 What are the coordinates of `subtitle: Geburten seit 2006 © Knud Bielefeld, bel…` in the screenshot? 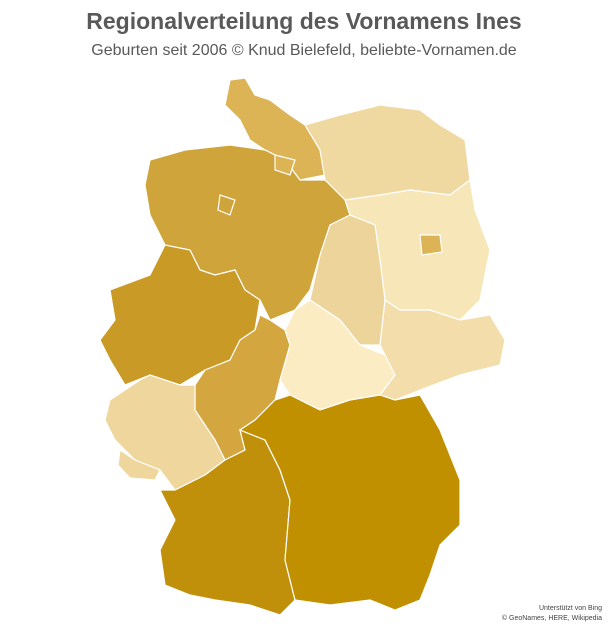 It's located at (304, 50).